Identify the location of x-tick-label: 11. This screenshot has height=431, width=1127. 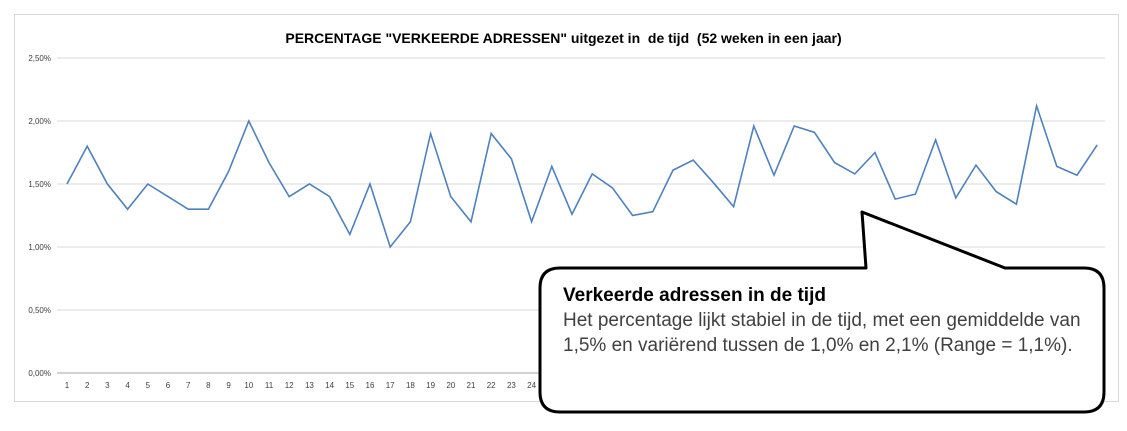
(269, 385).